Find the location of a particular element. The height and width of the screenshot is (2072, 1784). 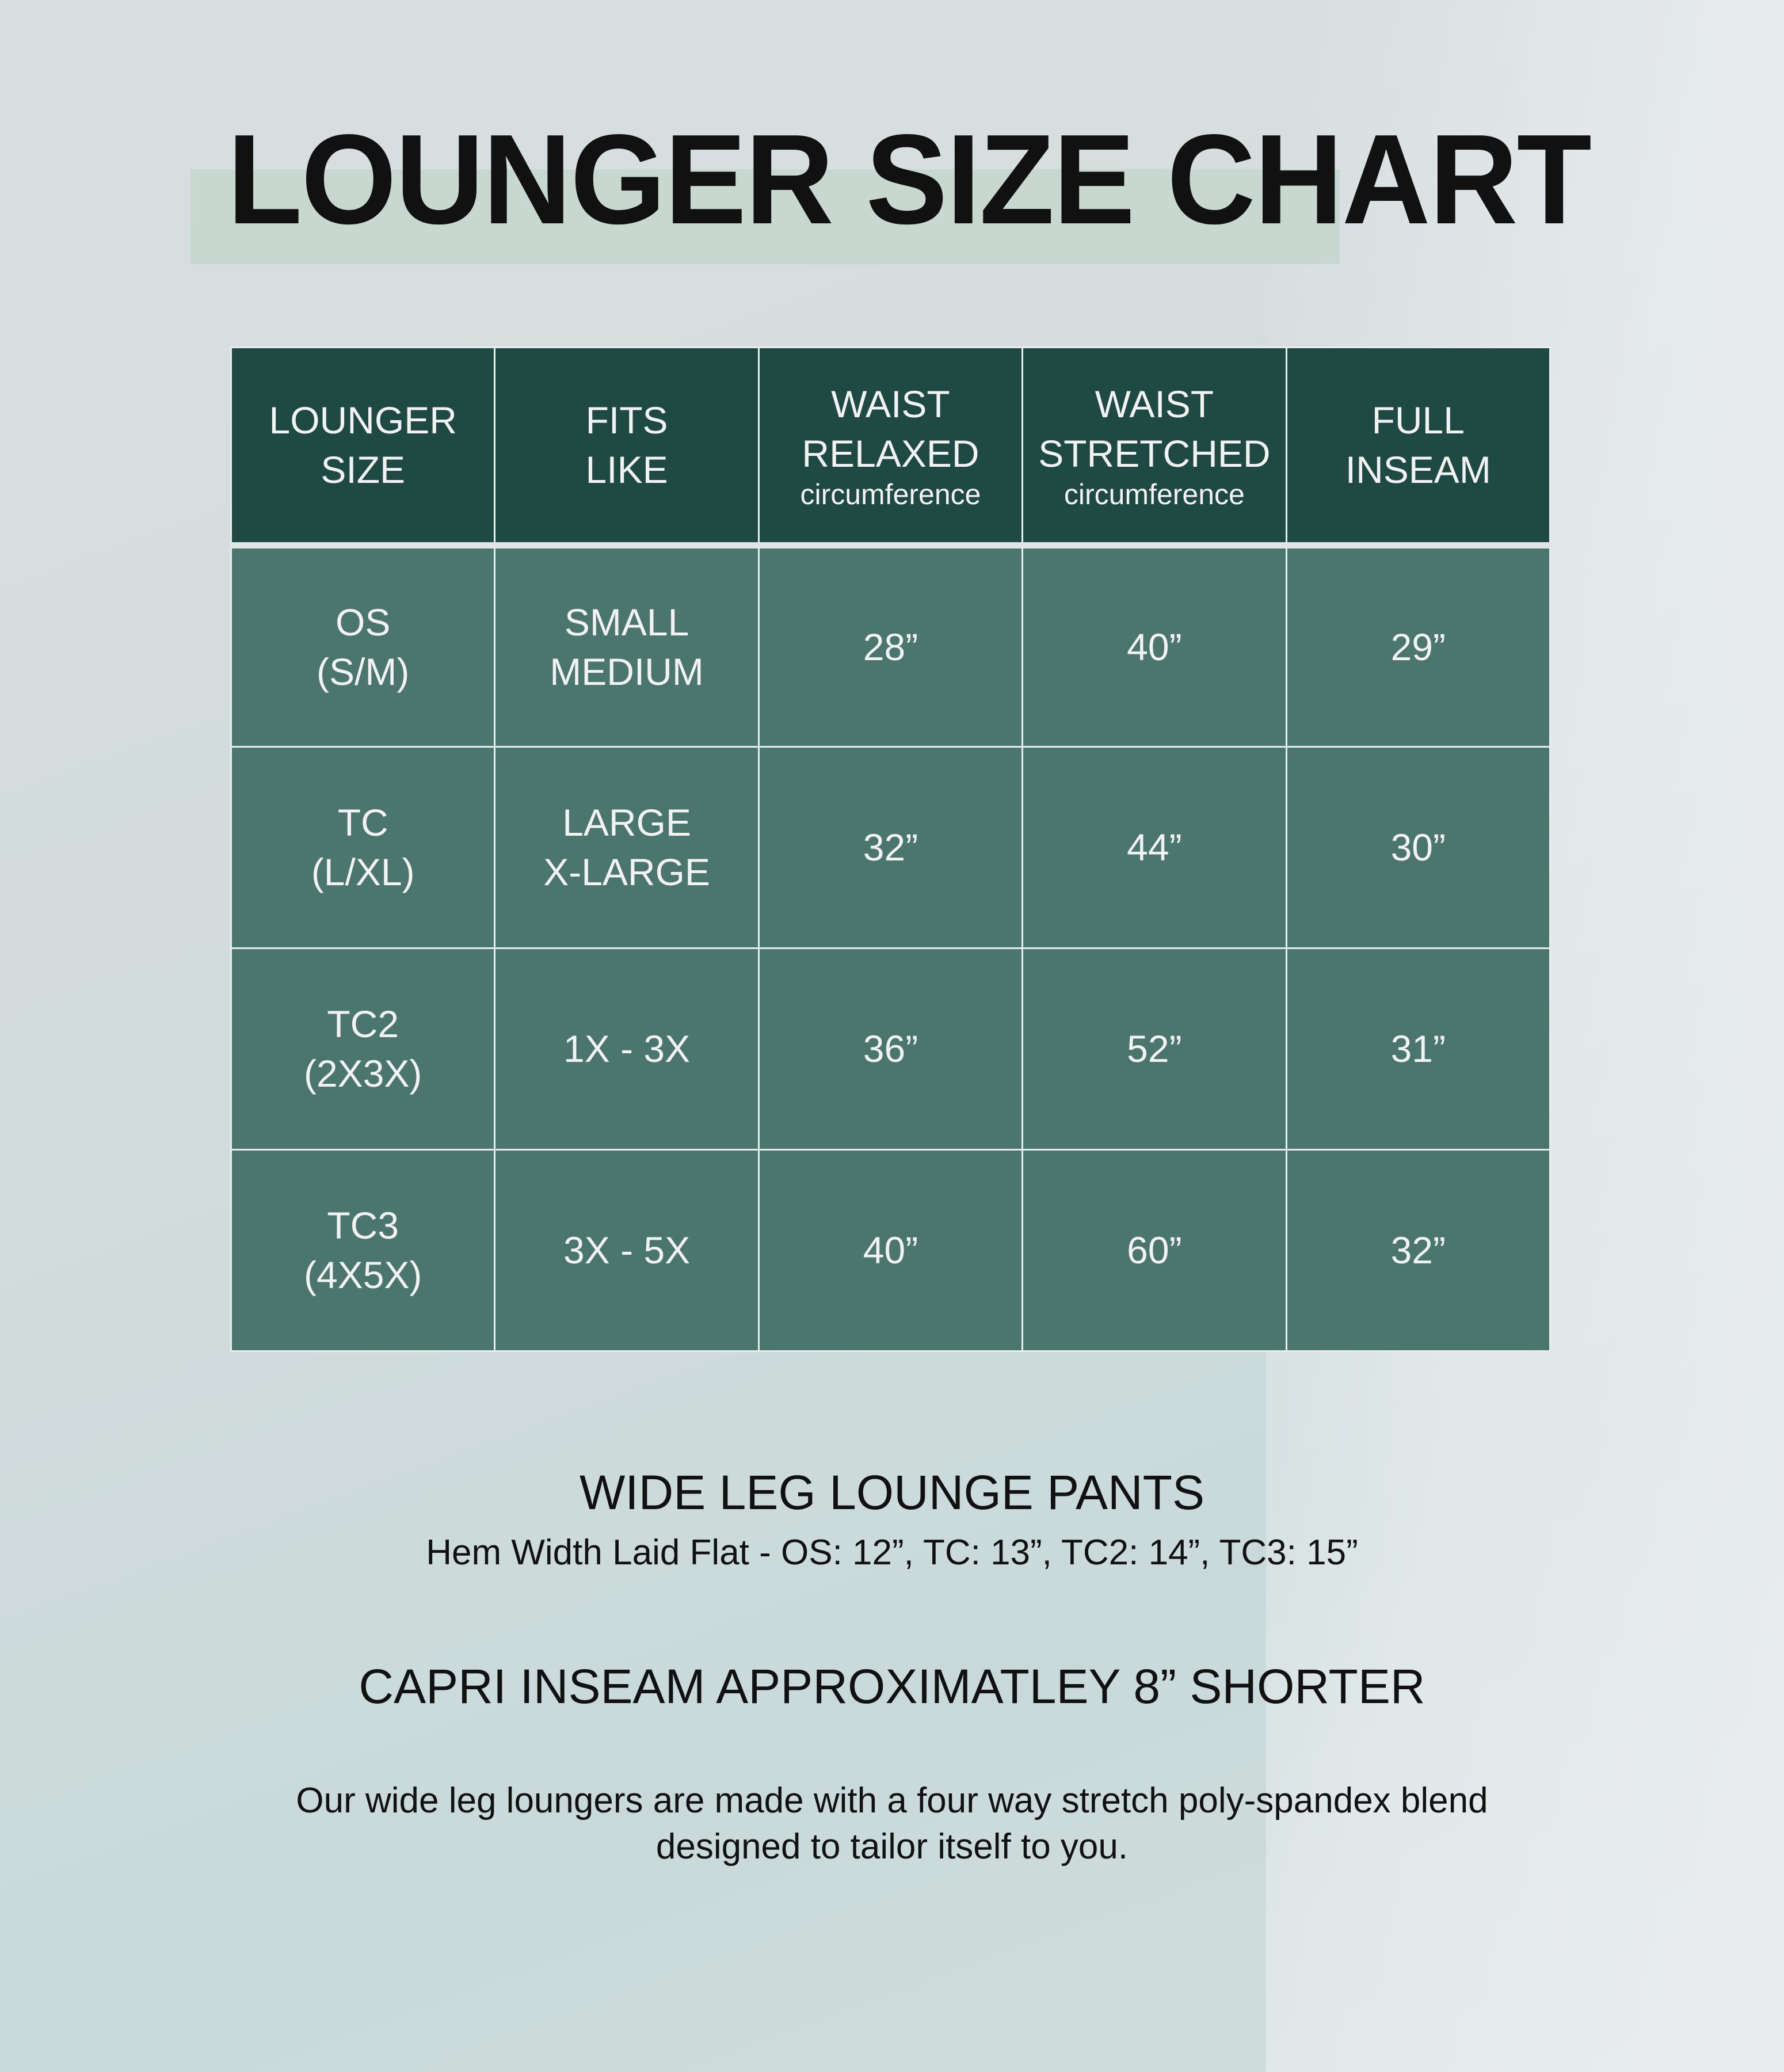

table-row: OS (S/M) SMALL MEDIUM 28” 40” 29” is located at coordinates (891, 646).